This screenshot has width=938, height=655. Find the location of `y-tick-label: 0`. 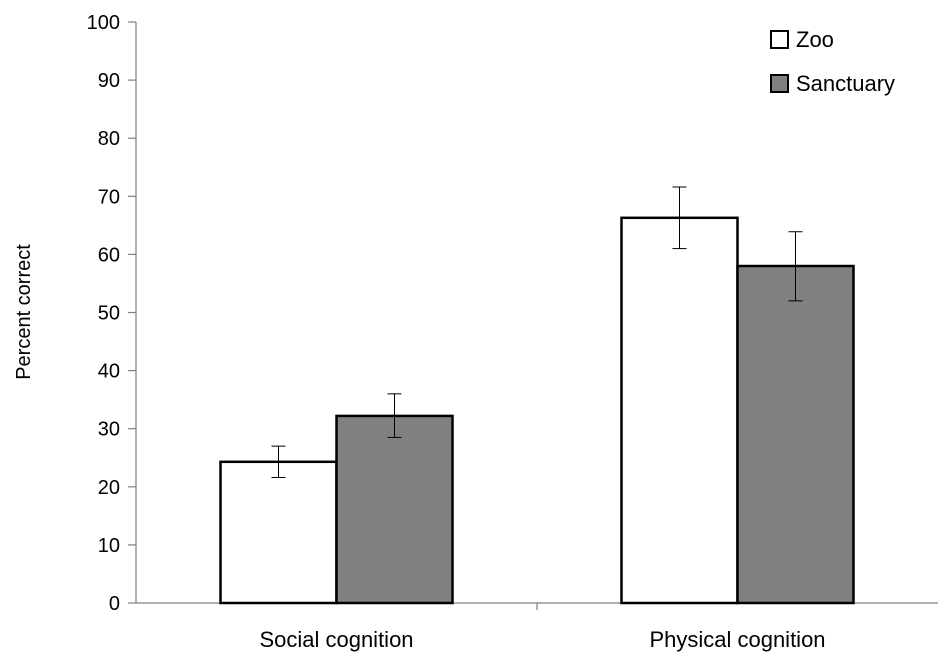

y-tick-label: 0 is located at coordinates (114, 604).